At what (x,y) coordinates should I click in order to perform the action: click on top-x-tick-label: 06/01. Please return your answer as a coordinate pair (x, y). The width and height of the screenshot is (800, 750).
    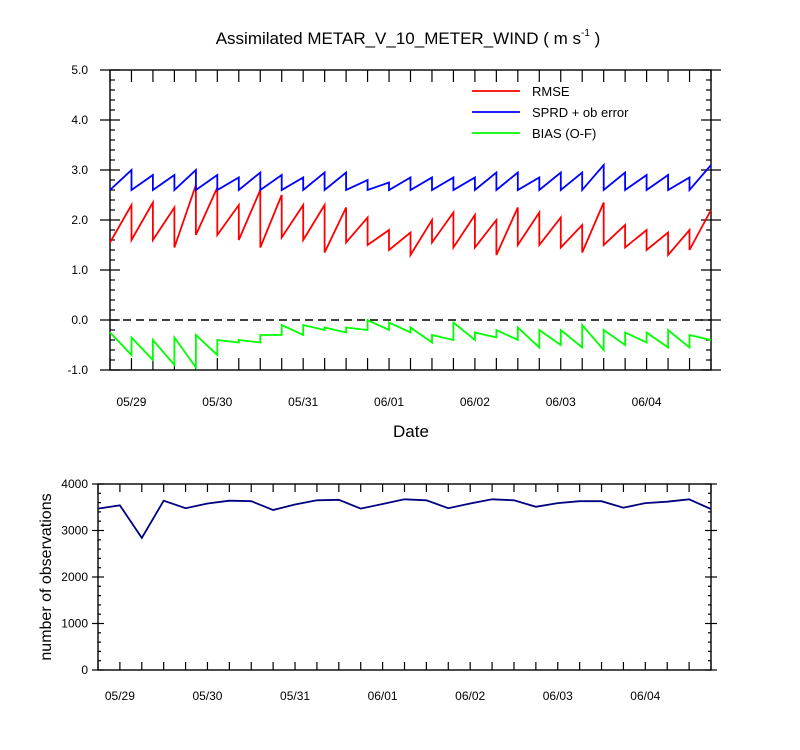
    Looking at the image, I should click on (389, 402).